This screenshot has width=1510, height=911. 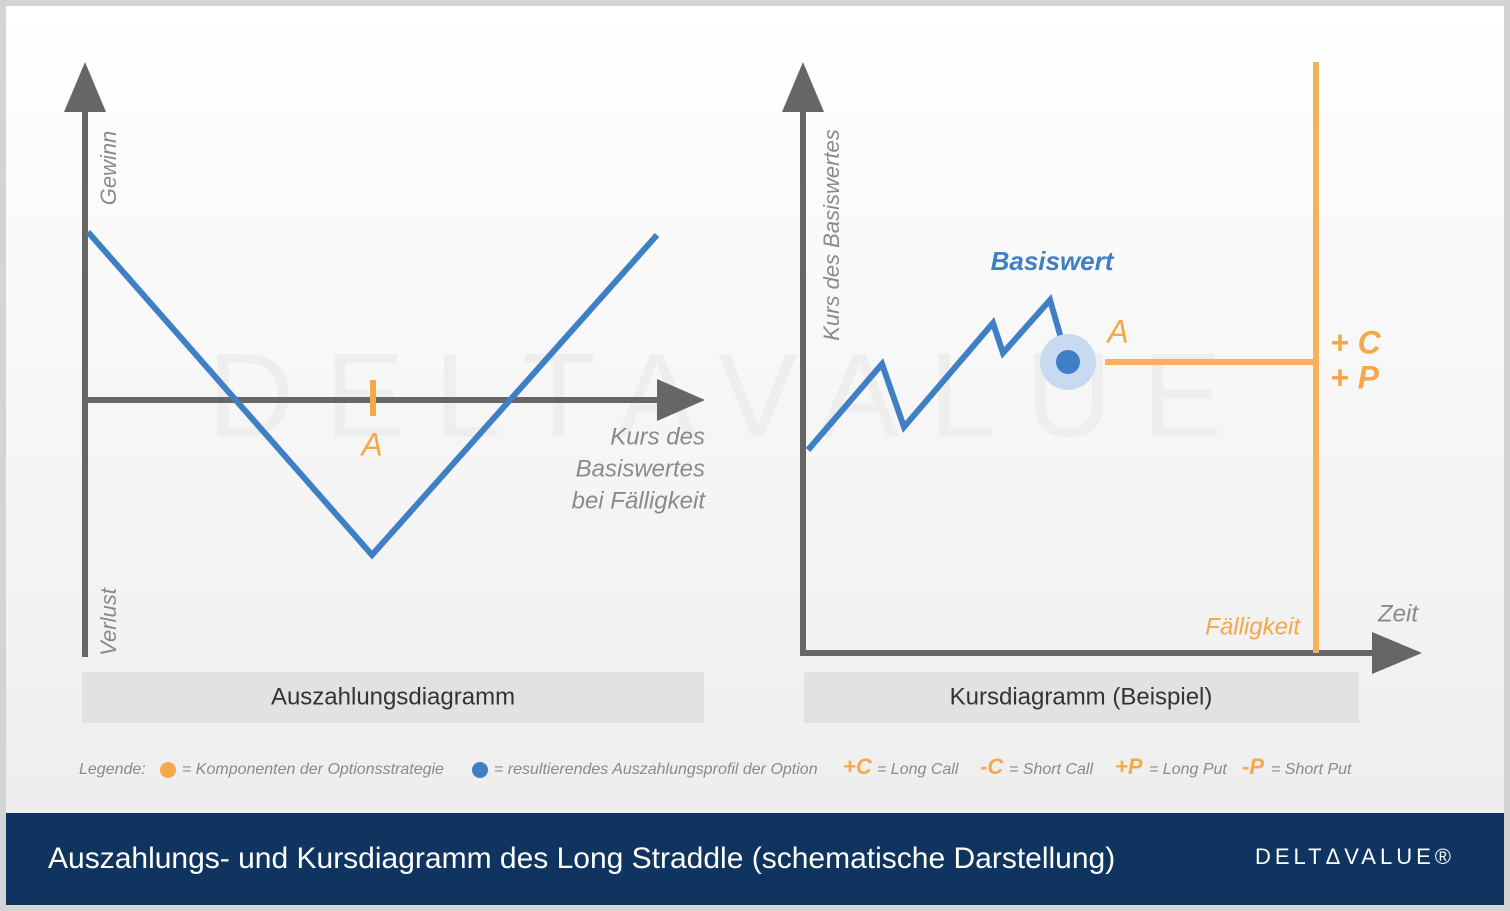 What do you see at coordinates (1068, 362) in the screenshot?
I see `current-price` at bounding box center [1068, 362].